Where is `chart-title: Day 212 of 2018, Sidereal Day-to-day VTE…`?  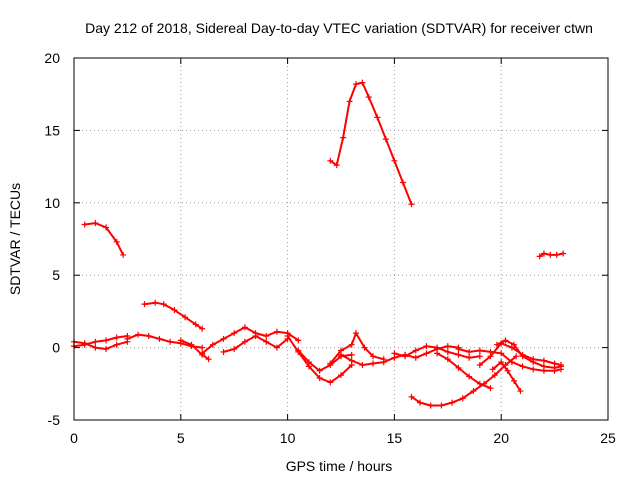 chart-title: Day 212 of 2018, Sidereal Day-to-day VTE… is located at coordinates (339, 28).